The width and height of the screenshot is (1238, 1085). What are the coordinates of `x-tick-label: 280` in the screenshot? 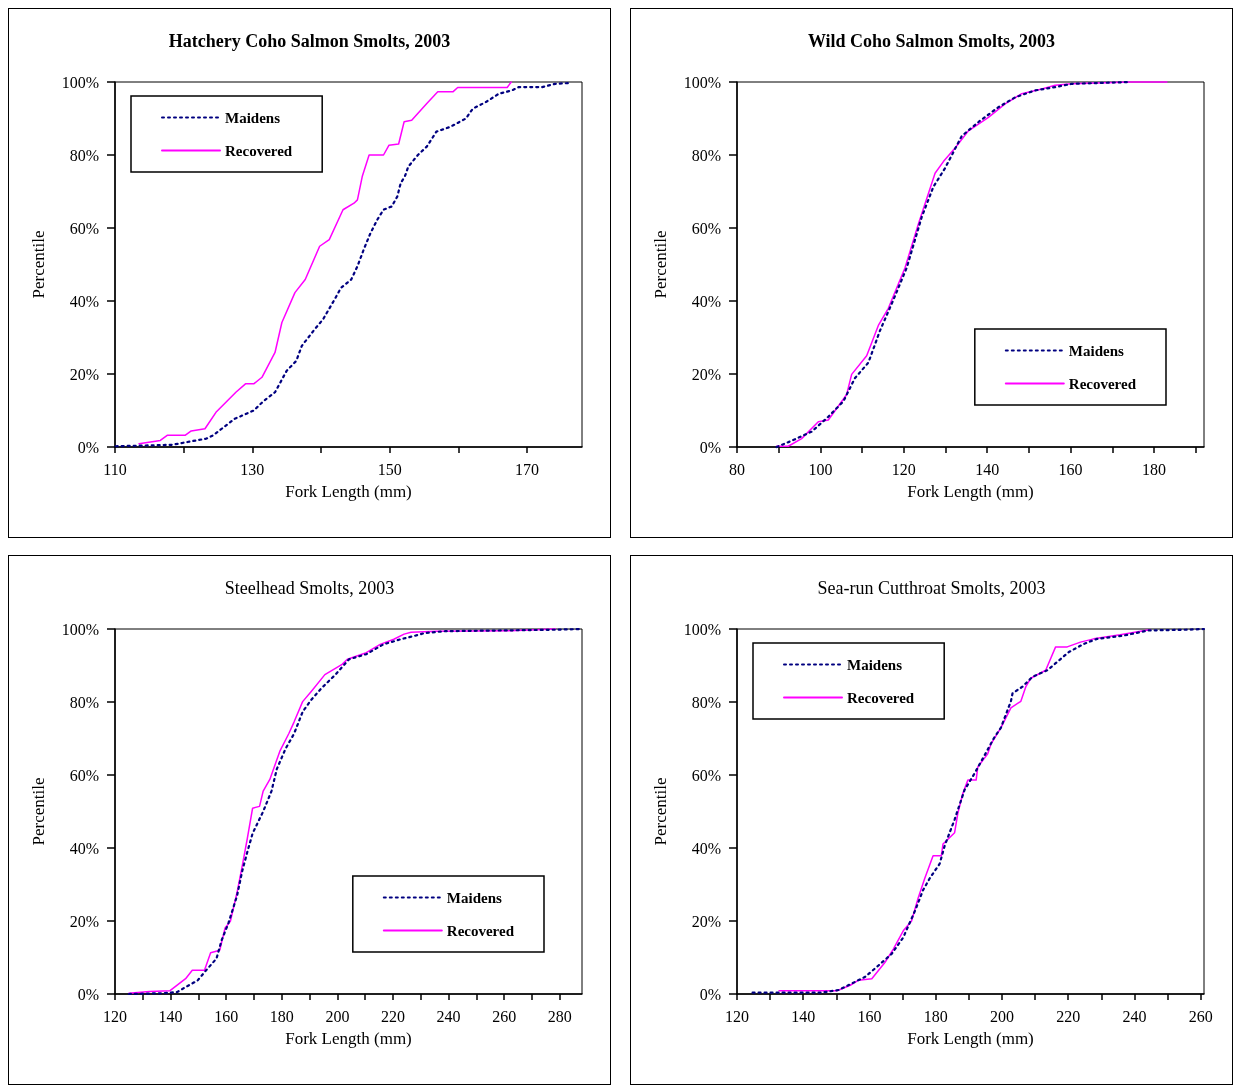 It's located at (559, 1016).